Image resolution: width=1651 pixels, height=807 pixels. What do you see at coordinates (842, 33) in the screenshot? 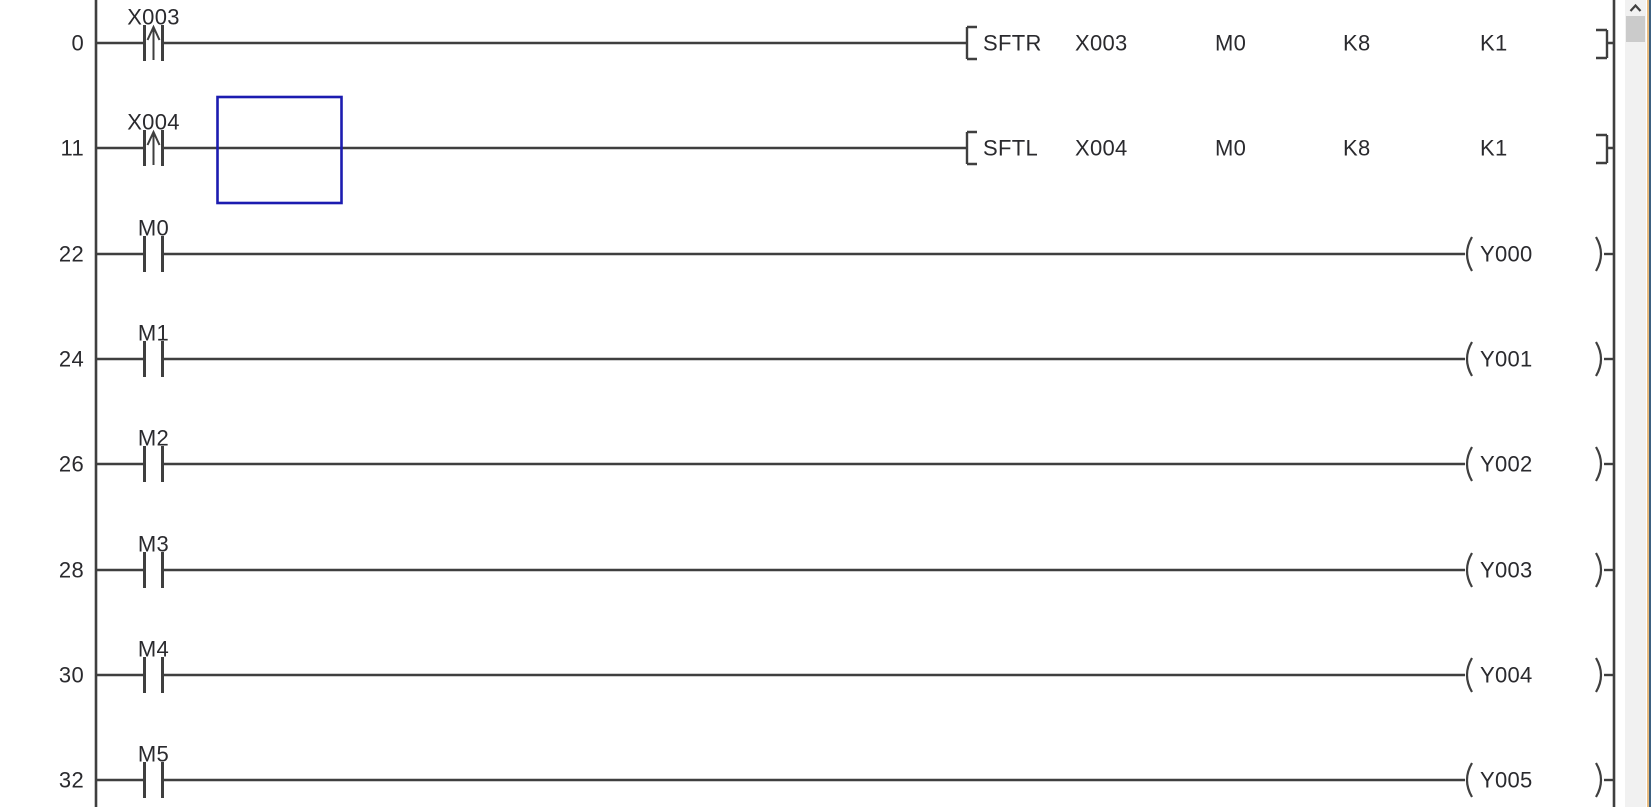
I see `rung: 0 X003 SFTR X003 M0 K8 K1` at bounding box center [842, 33].